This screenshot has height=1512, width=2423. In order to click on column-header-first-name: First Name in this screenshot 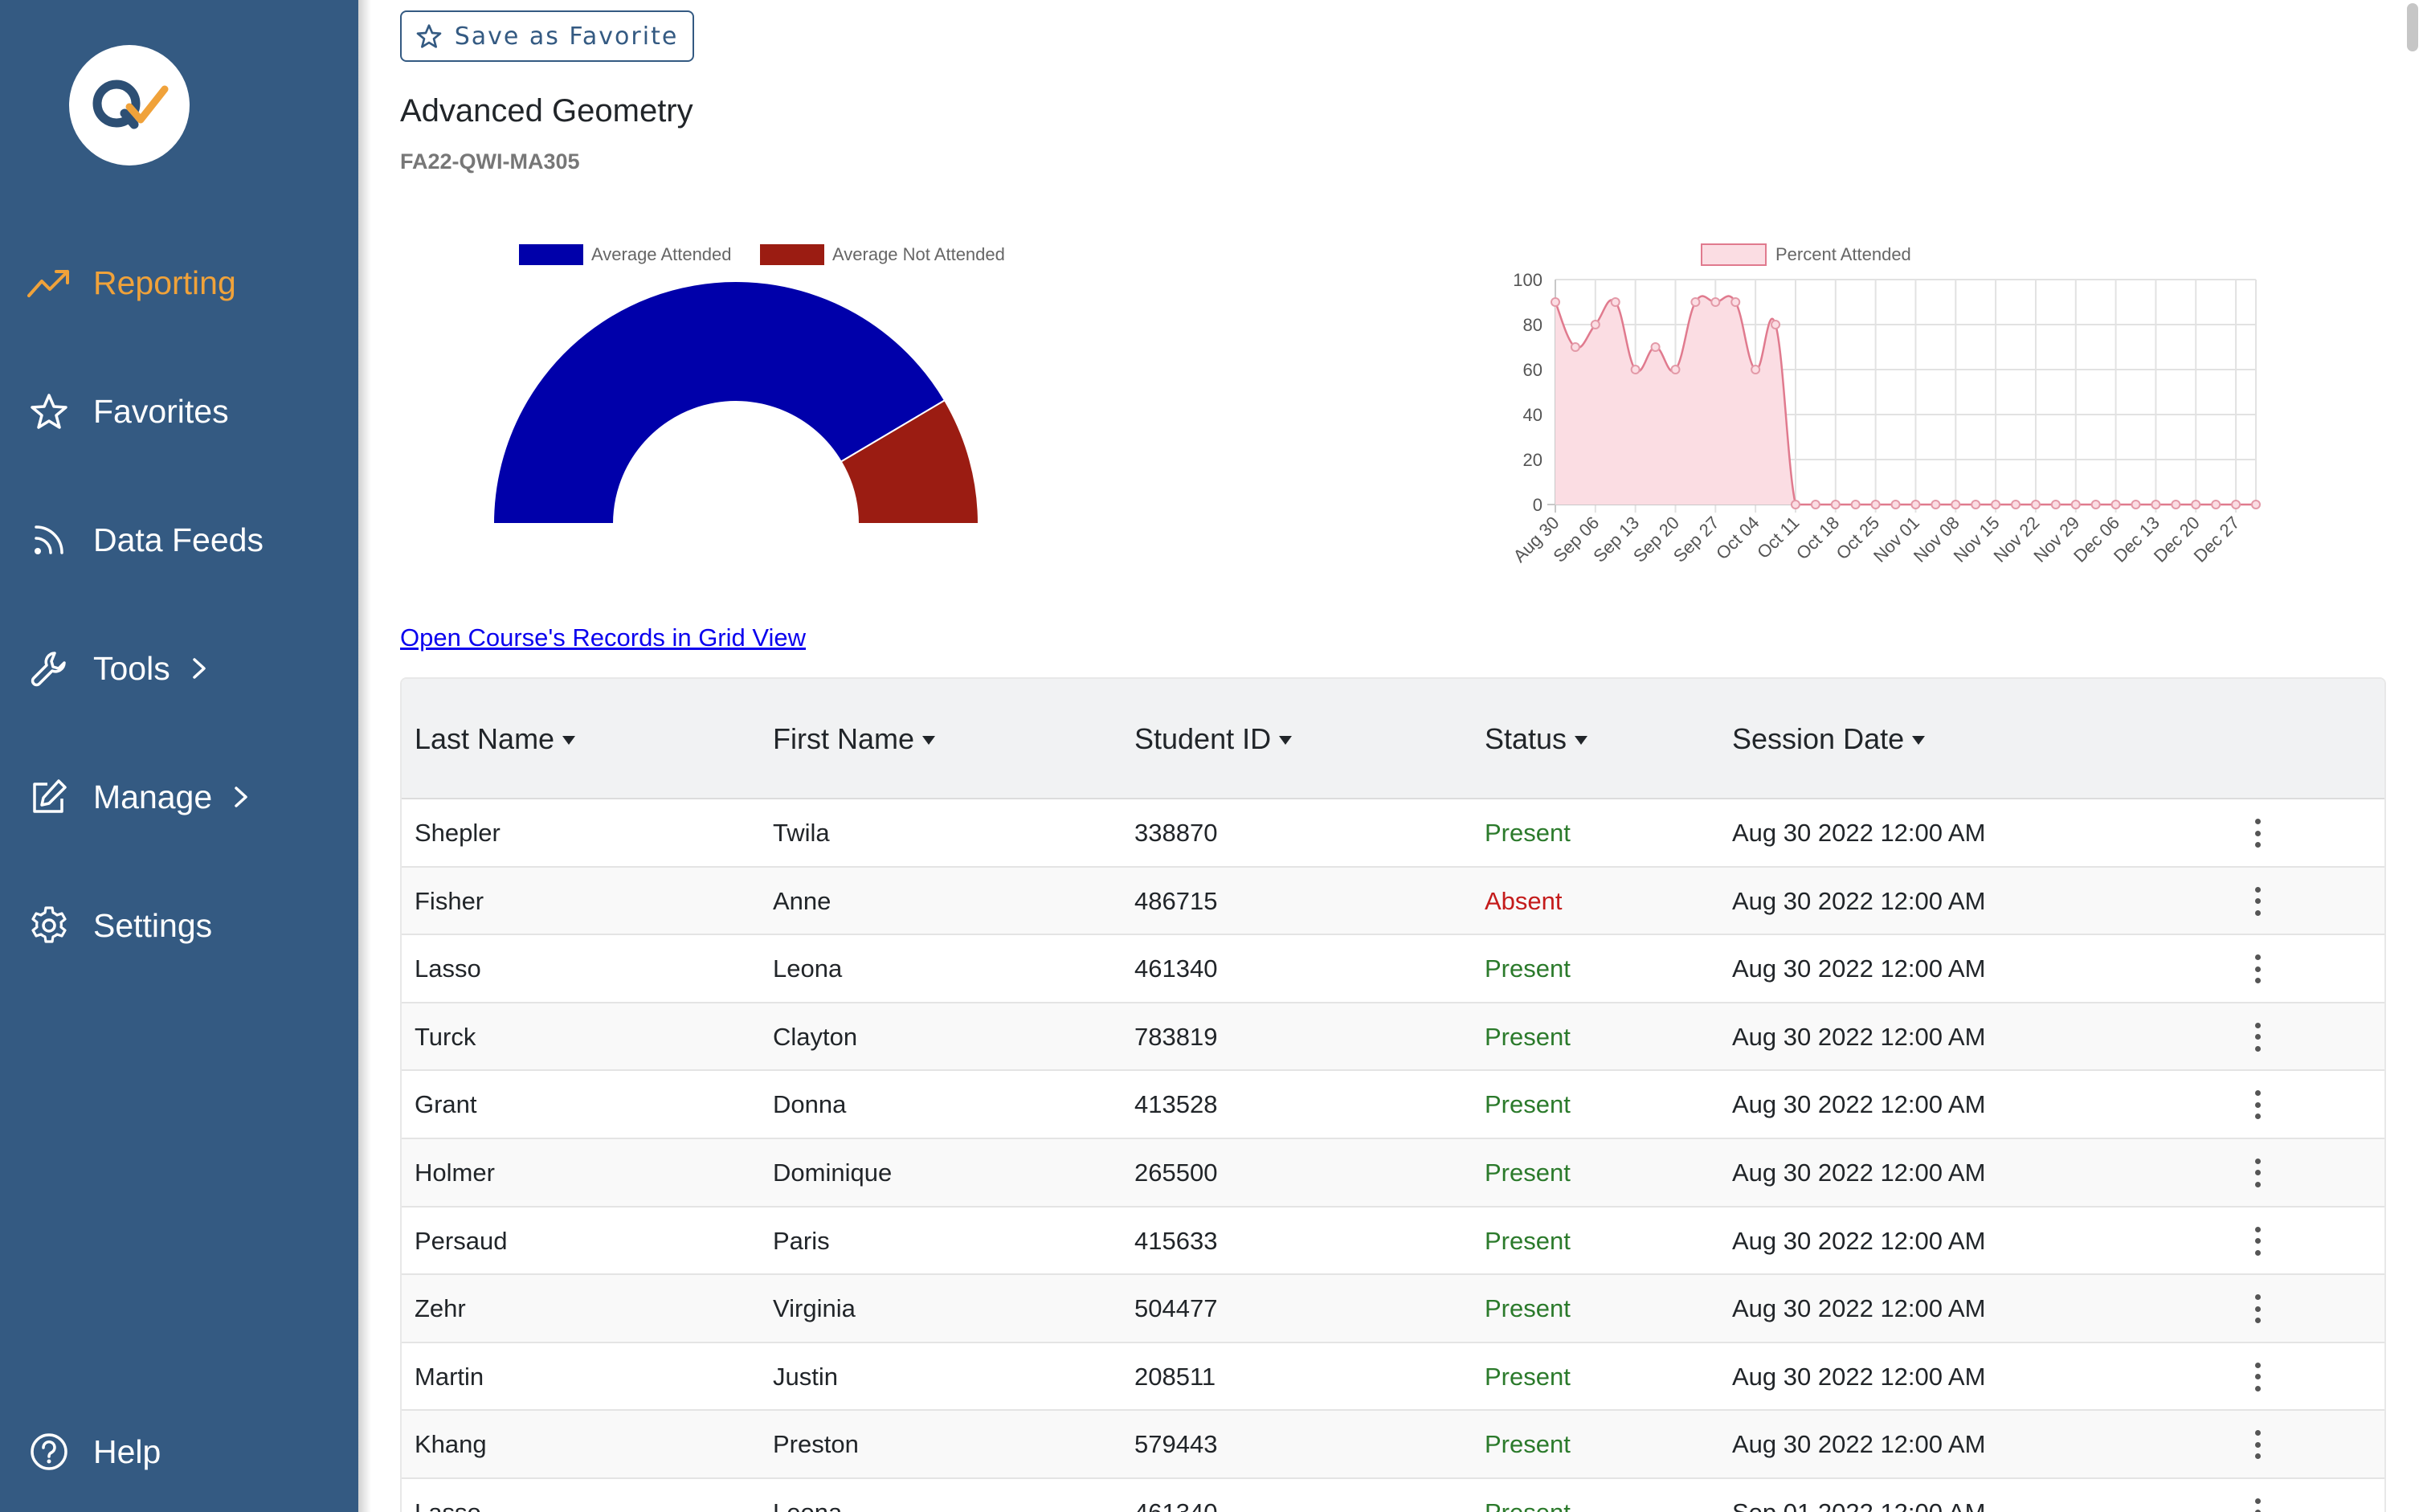, I will do `click(854, 739)`.